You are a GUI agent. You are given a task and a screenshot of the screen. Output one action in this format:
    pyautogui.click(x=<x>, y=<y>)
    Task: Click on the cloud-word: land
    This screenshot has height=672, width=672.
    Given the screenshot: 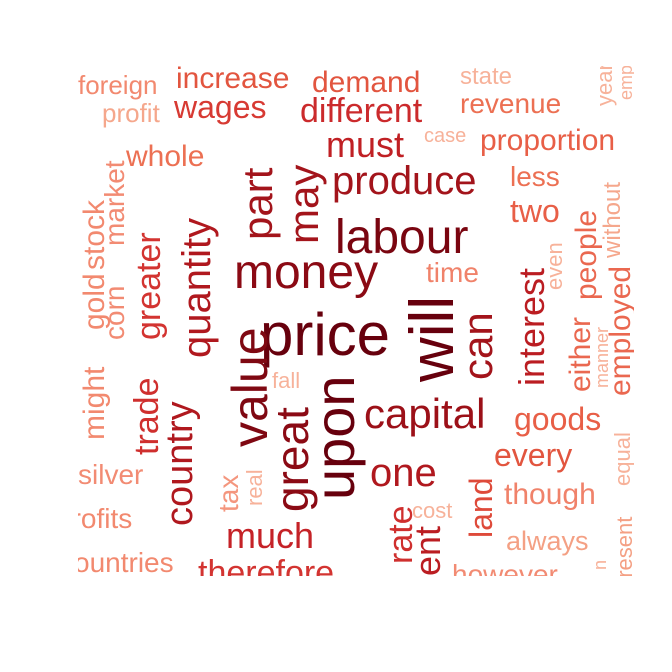 What is the action you would take?
    pyautogui.click(x=481, y=508)
    